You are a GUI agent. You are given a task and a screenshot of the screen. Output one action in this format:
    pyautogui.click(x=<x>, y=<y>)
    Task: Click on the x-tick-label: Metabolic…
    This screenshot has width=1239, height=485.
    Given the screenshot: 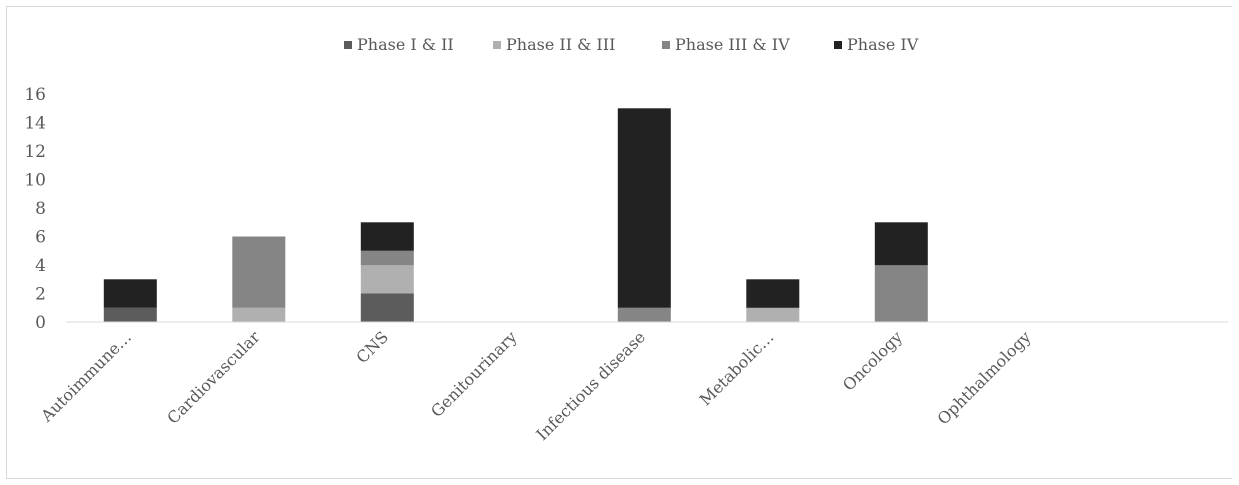 What is the action you would take?
    pyautogui.click(x=737, y=368)
    